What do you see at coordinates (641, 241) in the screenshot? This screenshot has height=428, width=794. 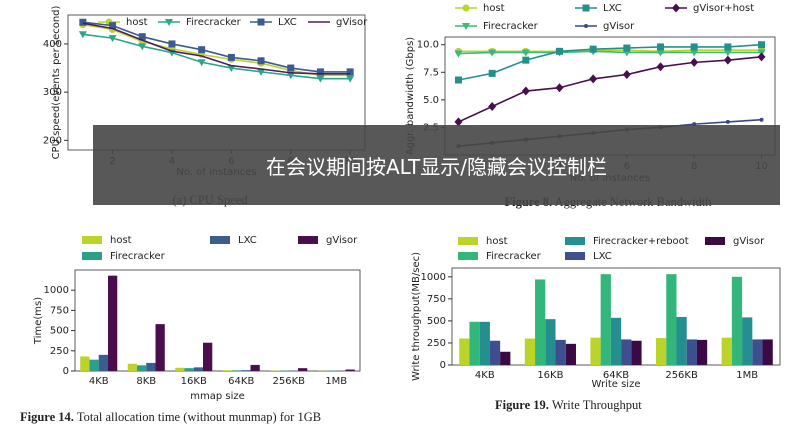 I see `legend-label: Firecracker+reboot` at bounding box center [641, 241].